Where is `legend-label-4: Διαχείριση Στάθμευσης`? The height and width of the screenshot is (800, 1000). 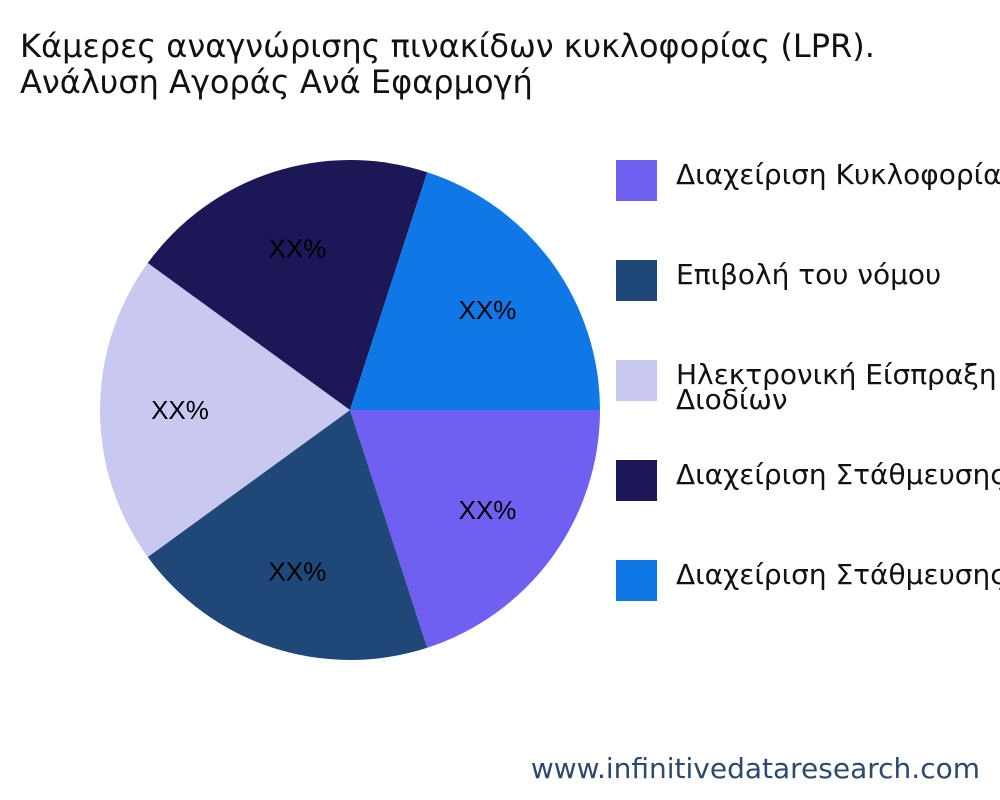 legend-label-4: Διαχείριση Στάθμευσης is located at coordinates (838, 474).